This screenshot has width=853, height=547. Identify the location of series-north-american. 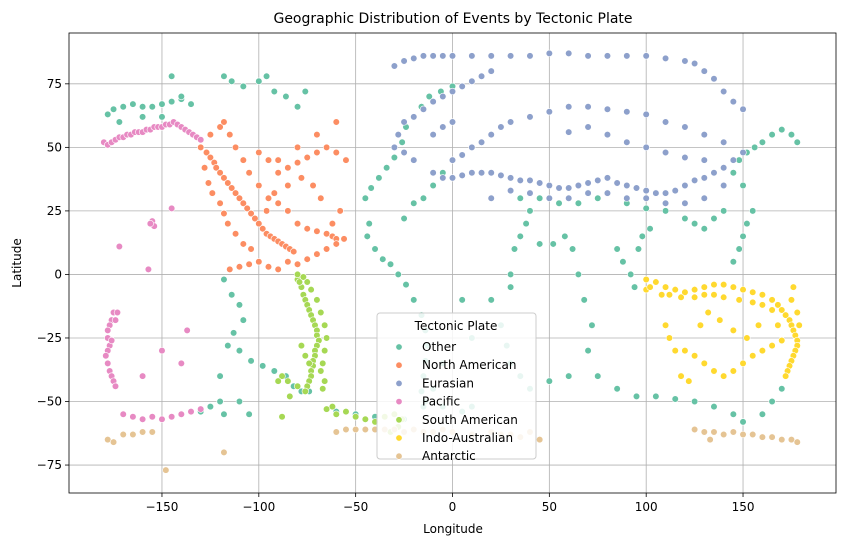
(273, 195).